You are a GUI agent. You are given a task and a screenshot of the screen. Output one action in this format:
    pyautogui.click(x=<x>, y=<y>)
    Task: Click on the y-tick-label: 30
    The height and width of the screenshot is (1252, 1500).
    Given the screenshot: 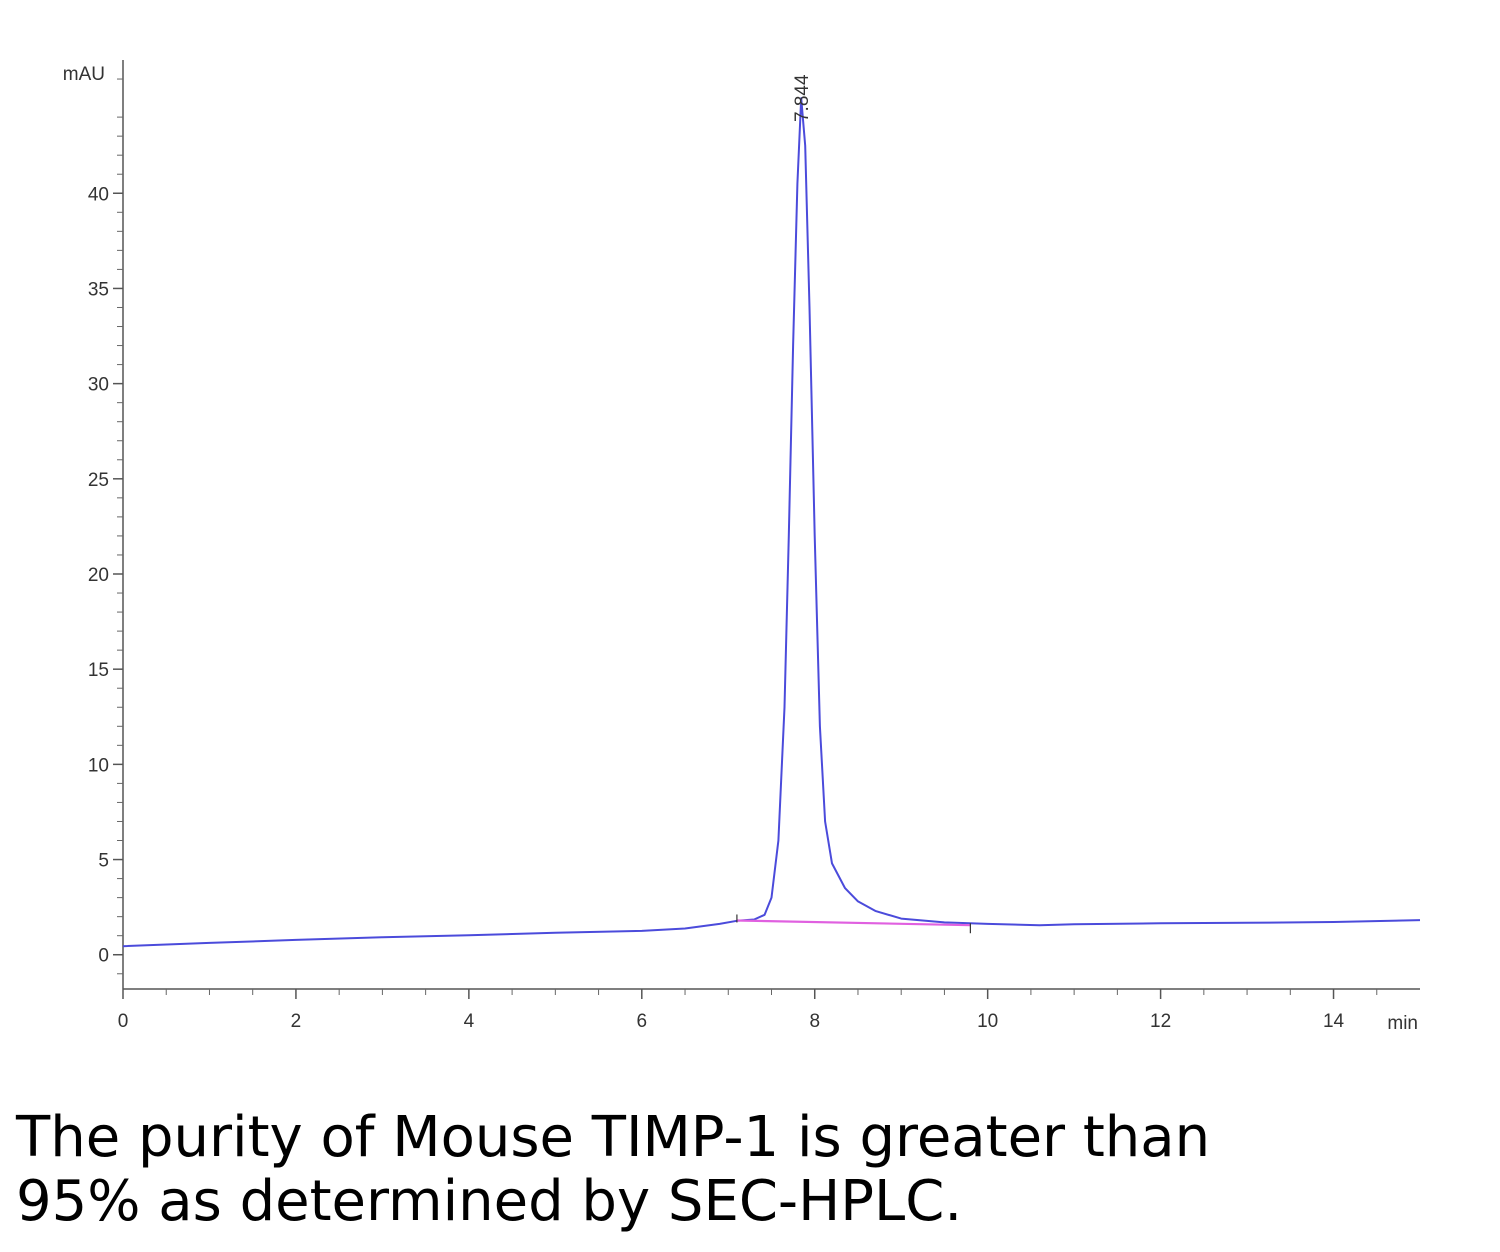 What is the action you would take?
    pyautogui.click(x=98, y=385)
    